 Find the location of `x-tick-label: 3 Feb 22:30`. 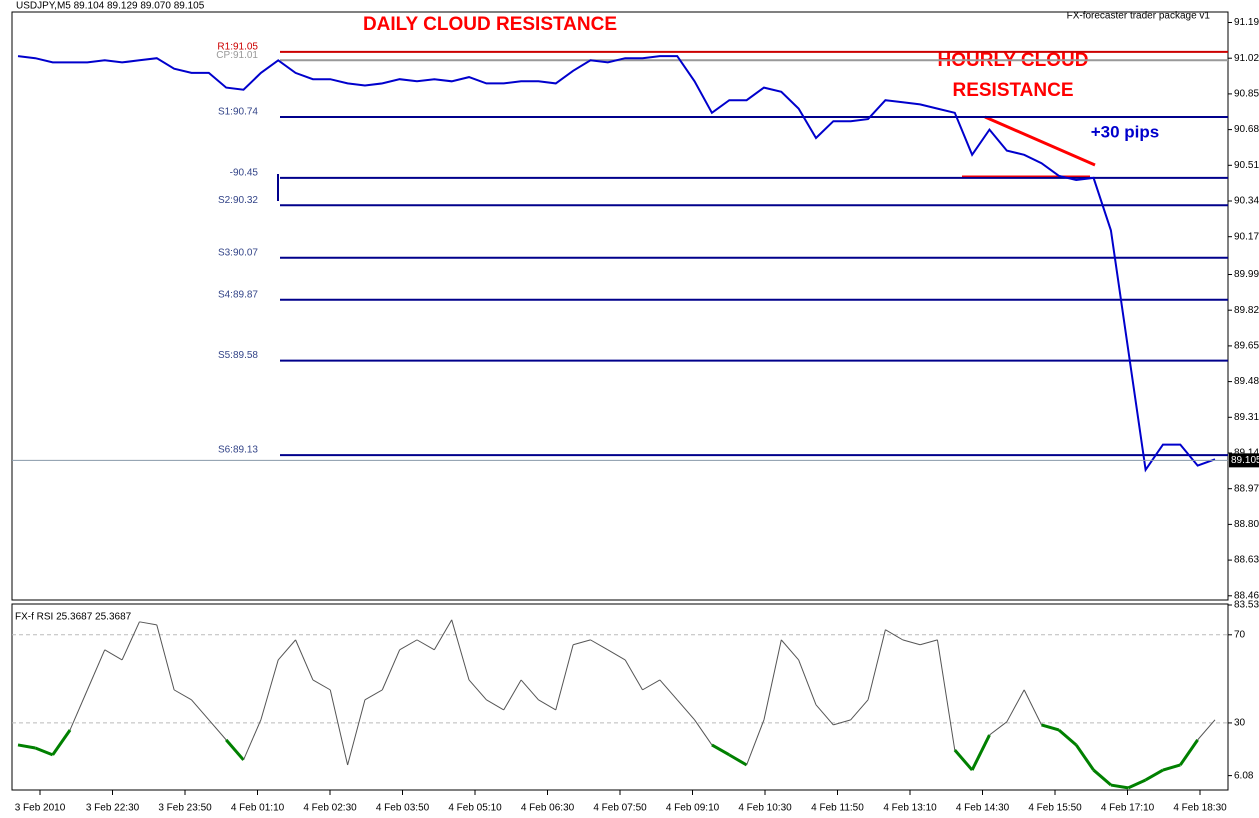

x-tick-label: 3 Feb 22:30 is located at coordinates (113, 808).